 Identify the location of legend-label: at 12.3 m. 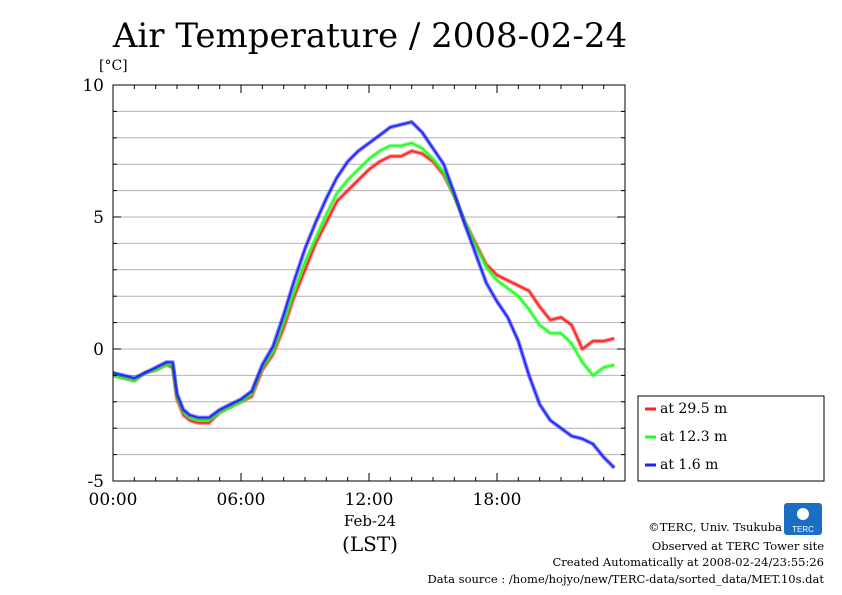
(693, 437).